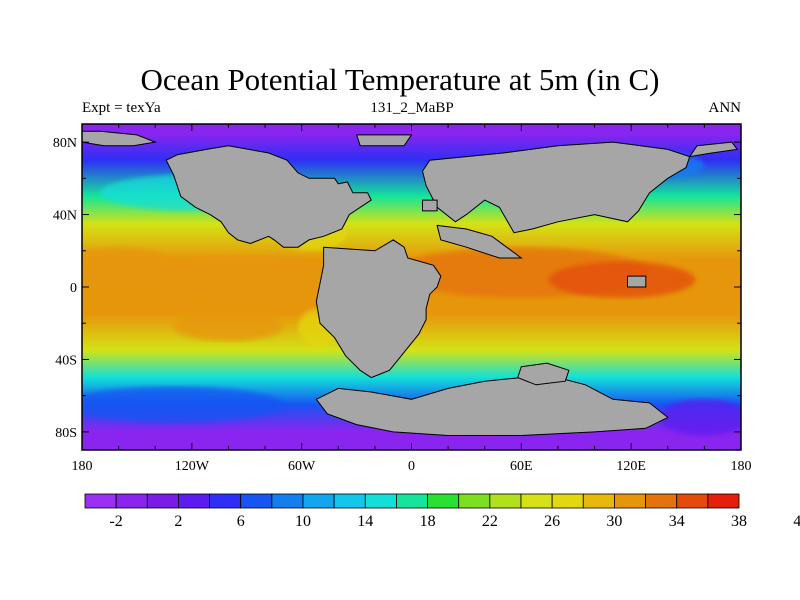 The width and height of the screenshot is (800, 600). What do you see at coordinates (73, 288) in the screenshot?
I see `y-tick-label: 0` at bounding box center [73, 288].